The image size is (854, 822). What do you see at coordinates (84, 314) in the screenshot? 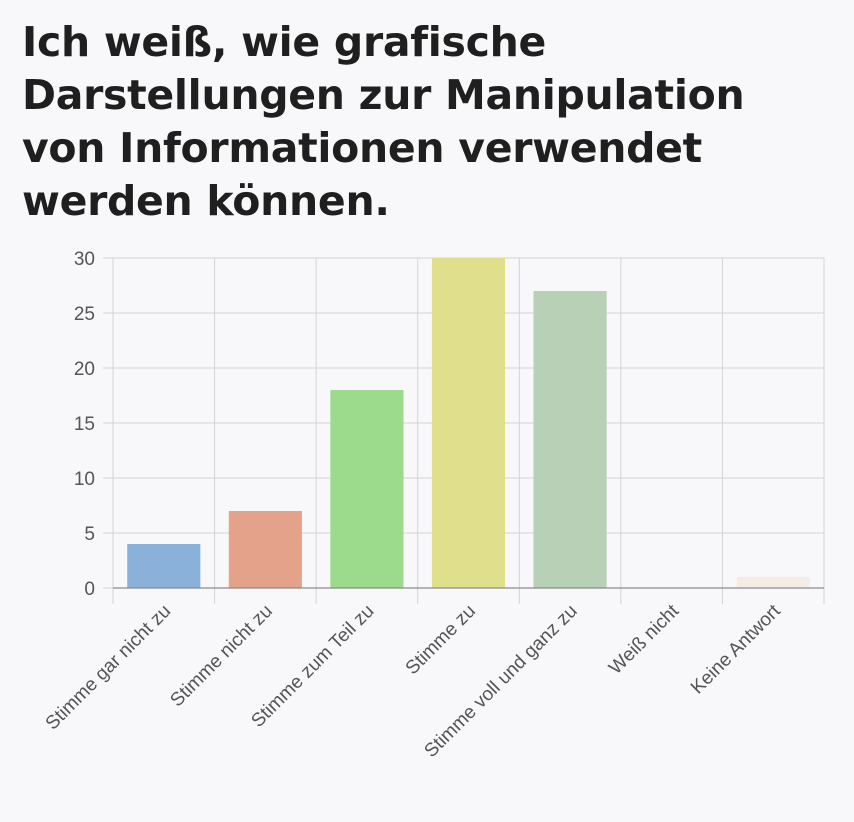
I see `y-tick-label: 25` at bounding box center [84, 314].